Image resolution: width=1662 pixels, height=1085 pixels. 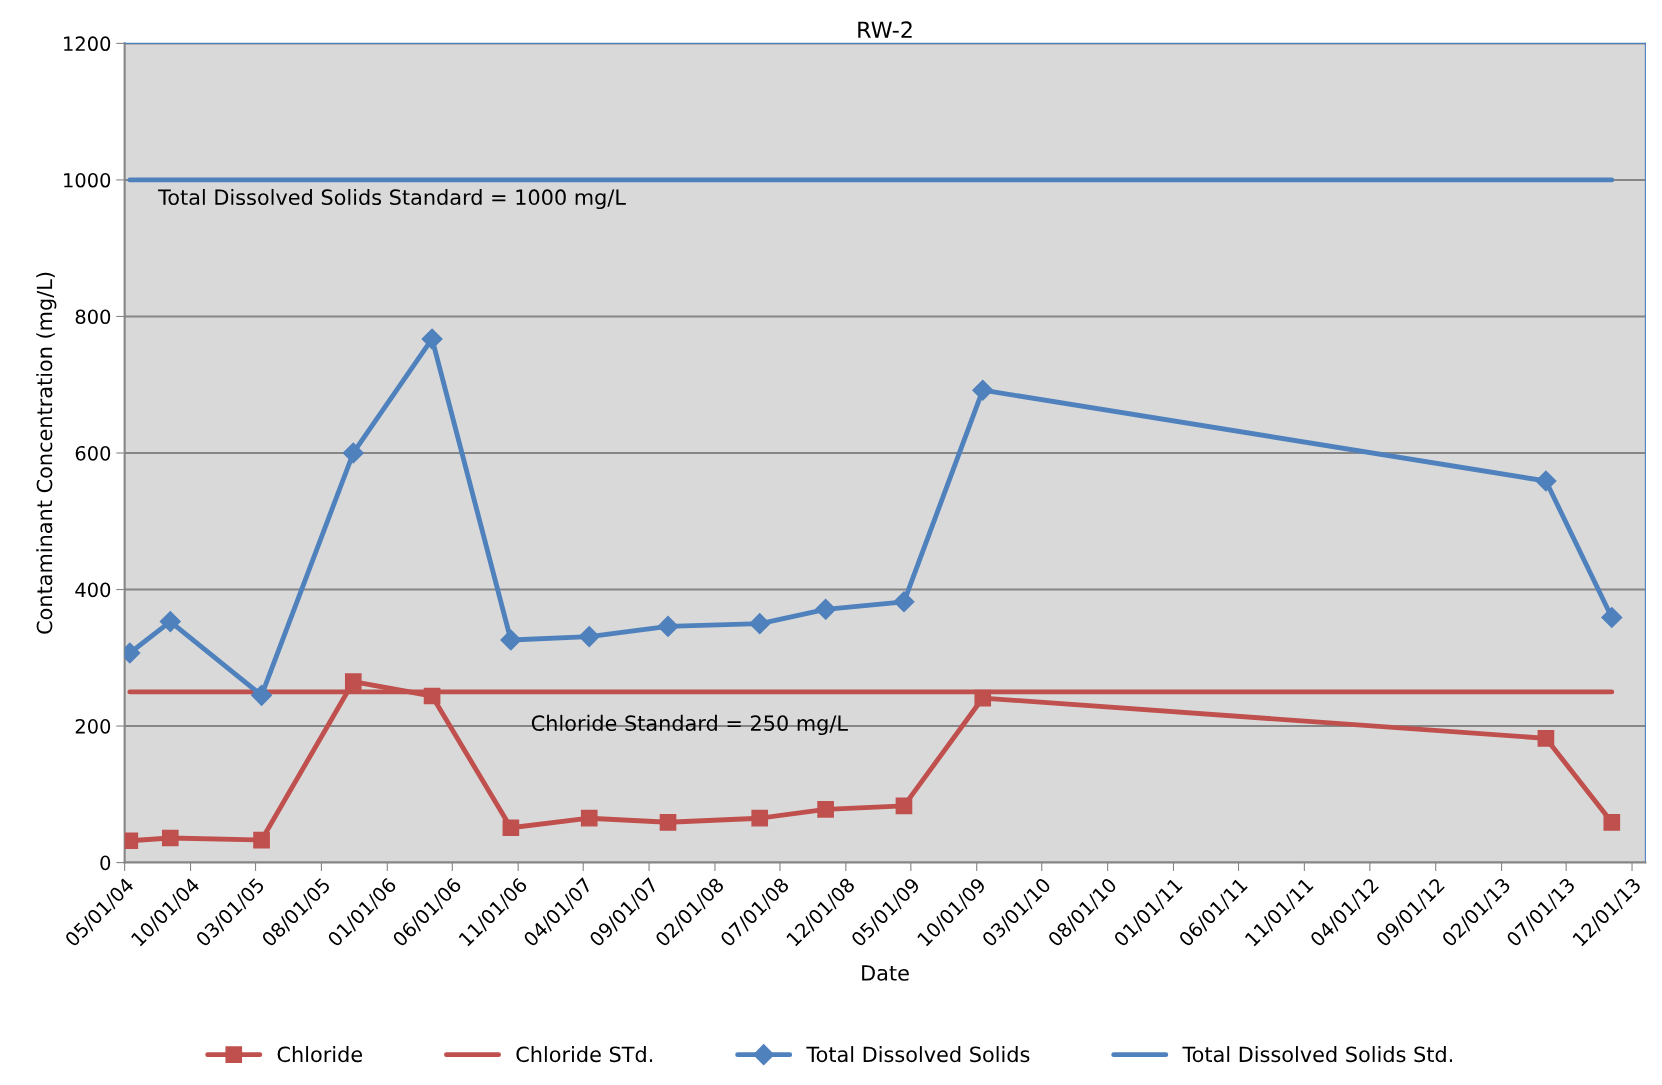 I want to click on legend-label: Chloride, so click(x=320, y=1054).